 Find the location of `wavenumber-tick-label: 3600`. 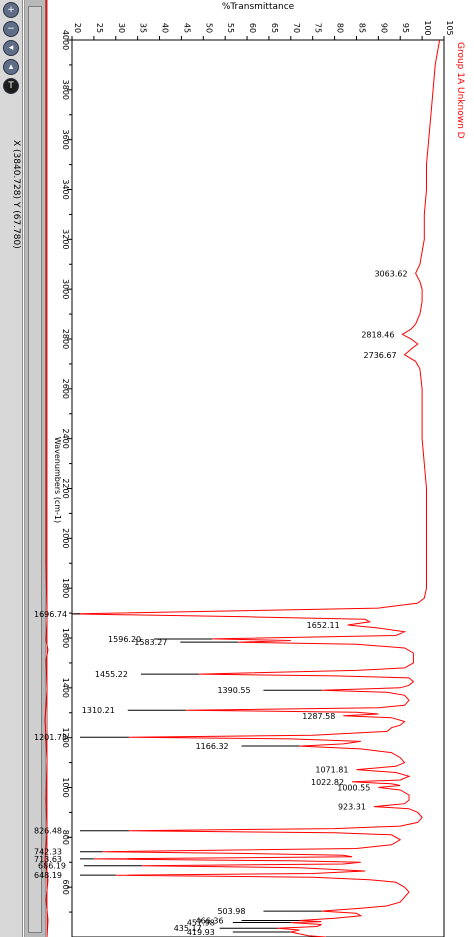

wavenumber-tick-label: 3600 is located at coordinates (65, 139).